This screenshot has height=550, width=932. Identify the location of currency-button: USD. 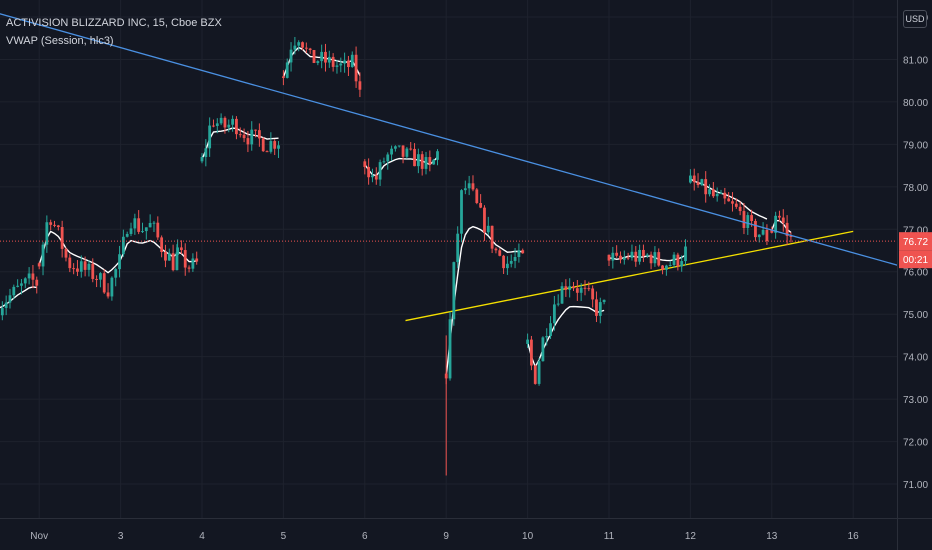
(915, 19).